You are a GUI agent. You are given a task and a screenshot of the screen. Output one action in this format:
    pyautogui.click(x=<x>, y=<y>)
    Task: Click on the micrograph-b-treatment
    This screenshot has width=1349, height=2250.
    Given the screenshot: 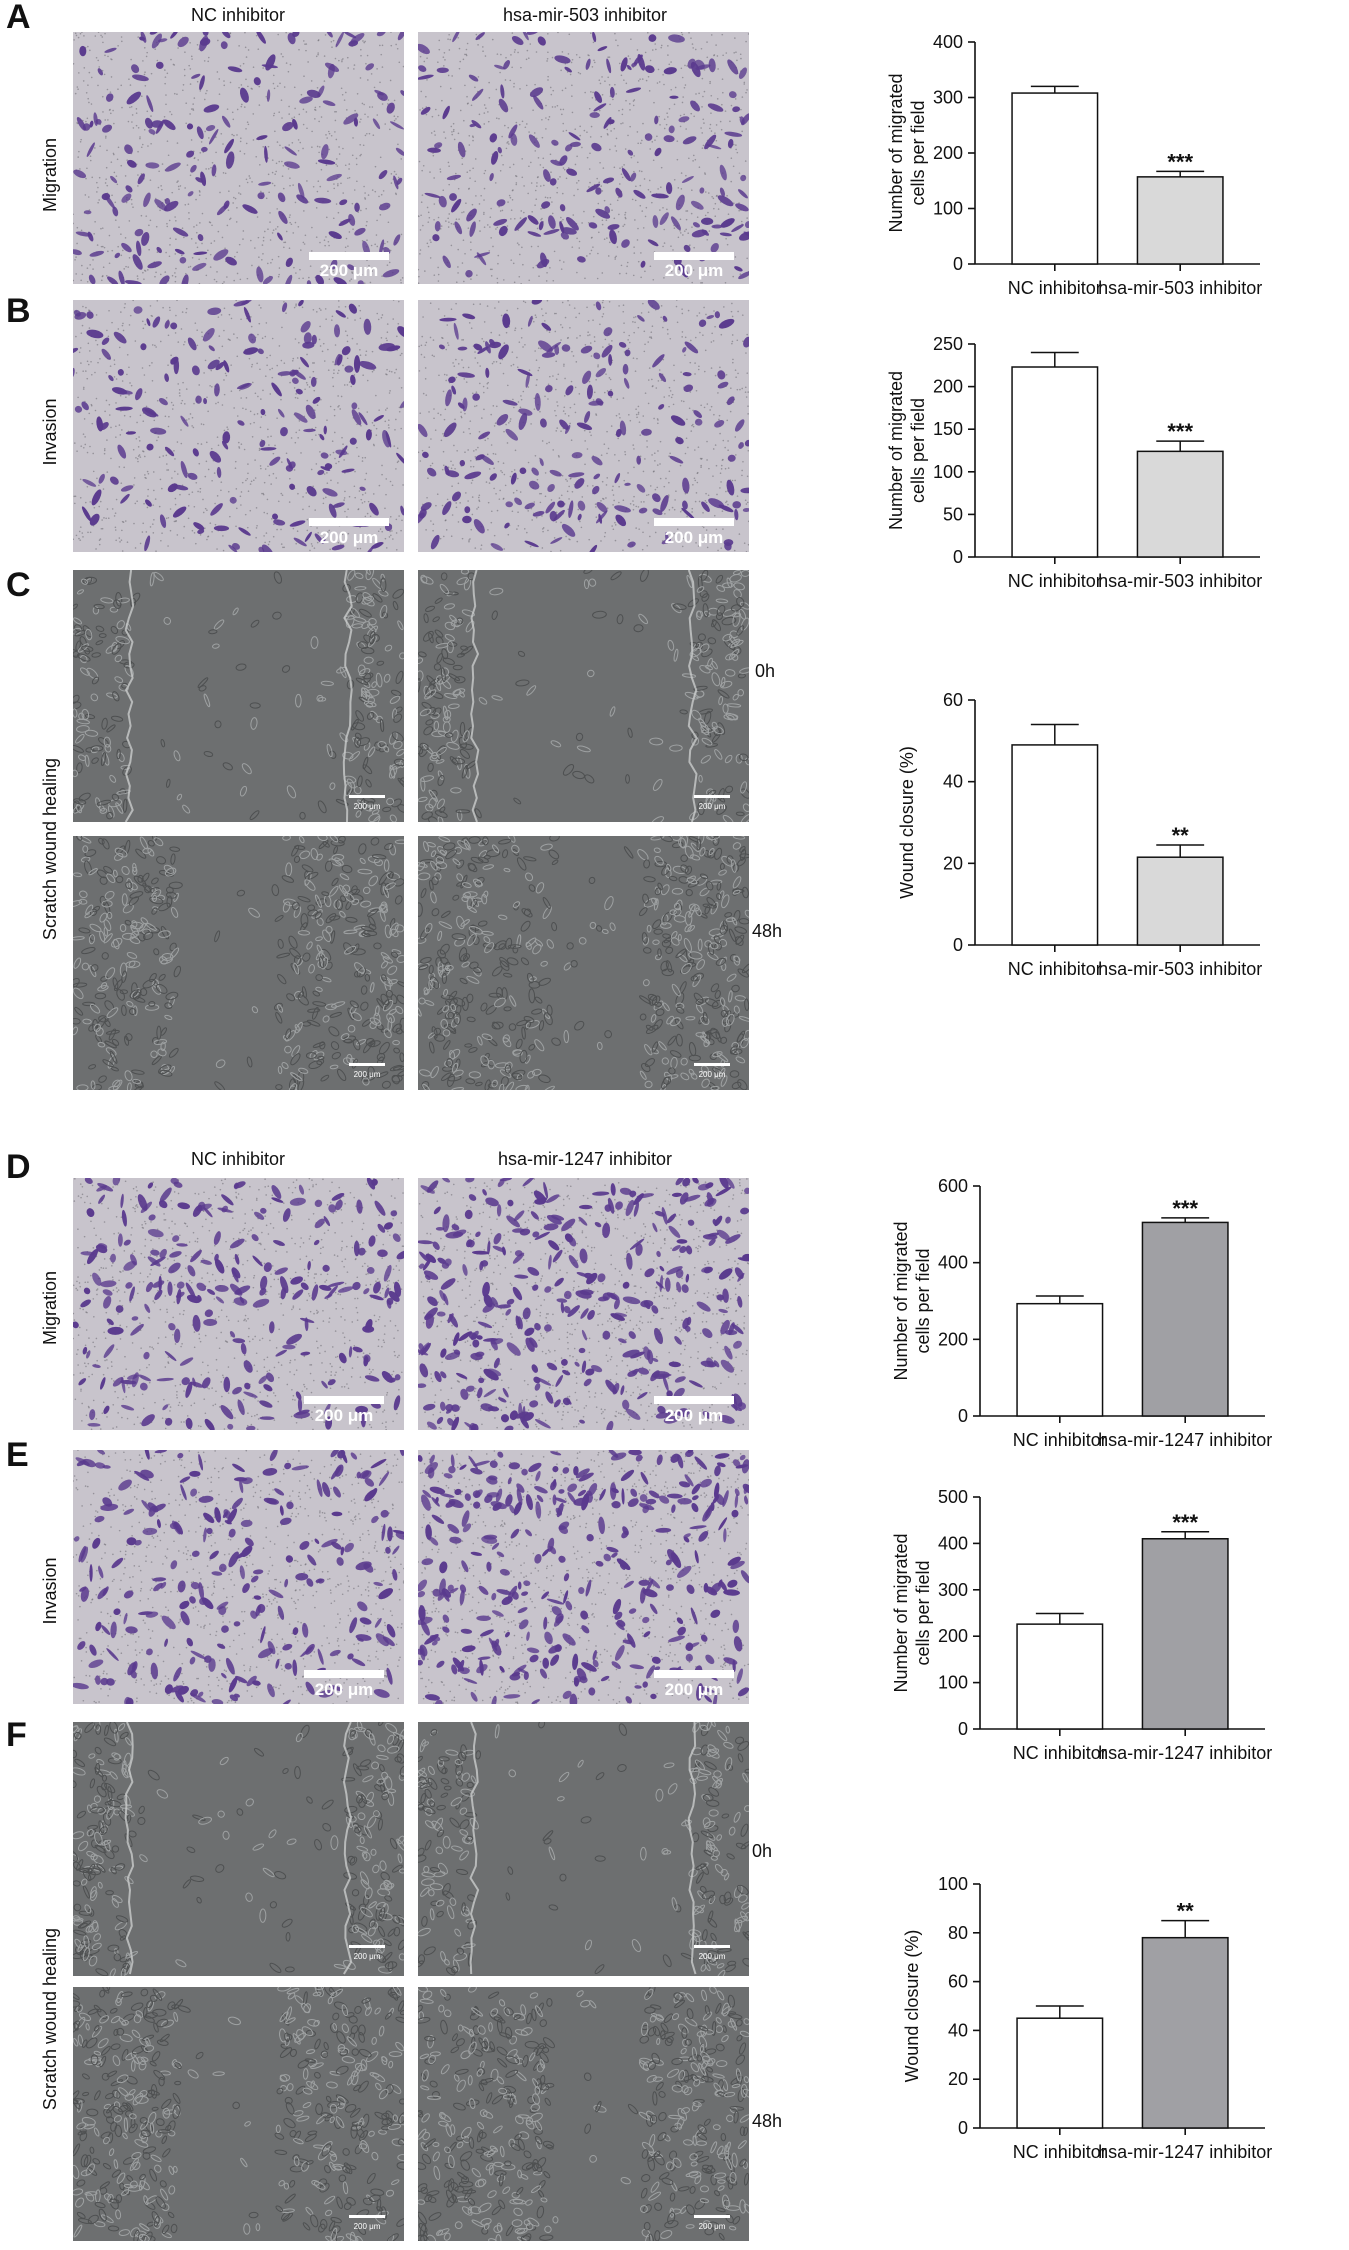 What is the action you would take?
    pyautogui.click(x=583, y=426)
    